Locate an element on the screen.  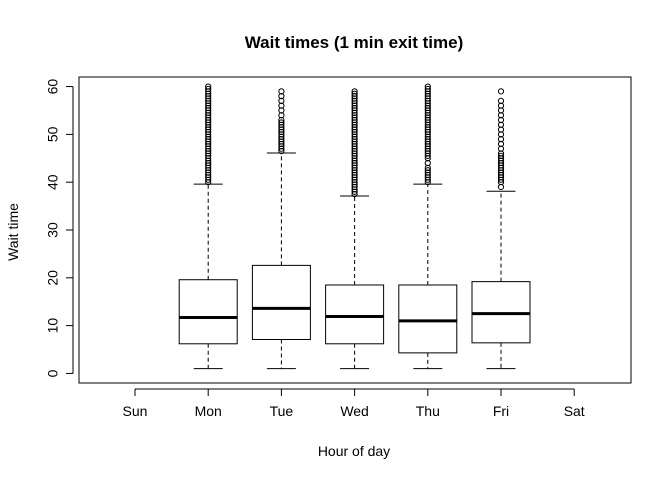
y-axis: 0 10 20 30 40 50 60 is located at coordinates (59, 228).